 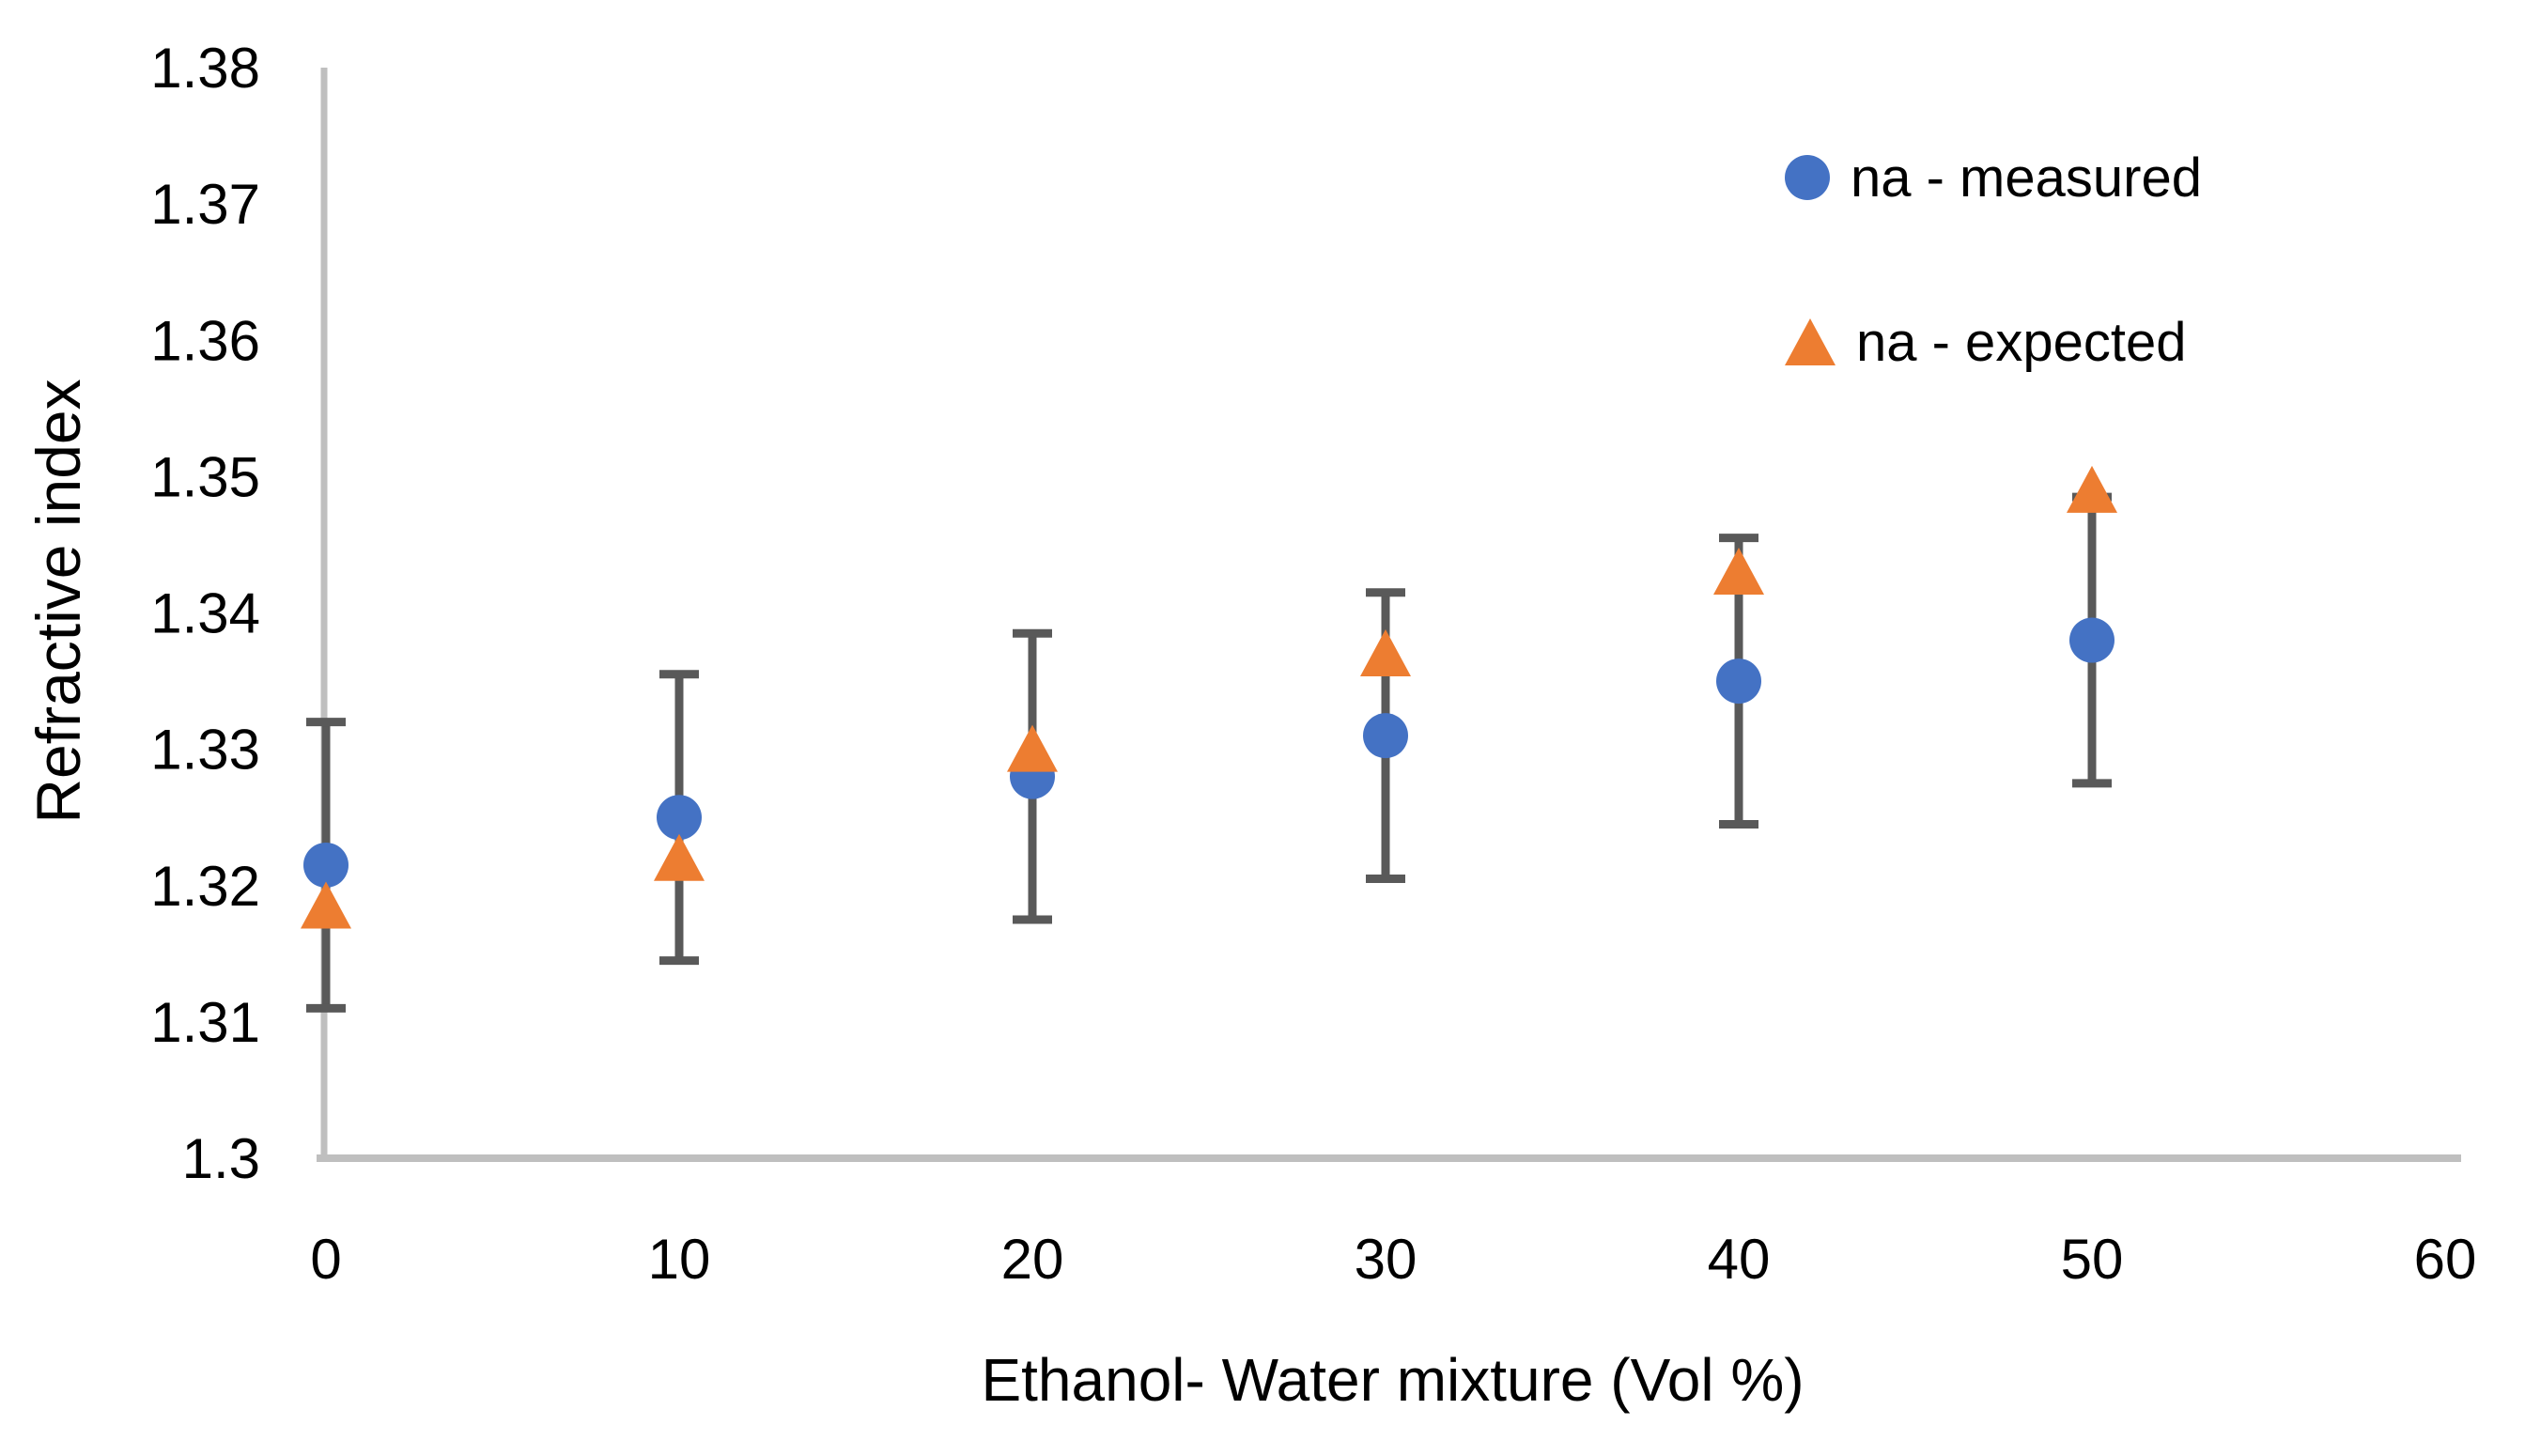 I want to click on y-tick-label: 1.37, so click(x=205, y=204).